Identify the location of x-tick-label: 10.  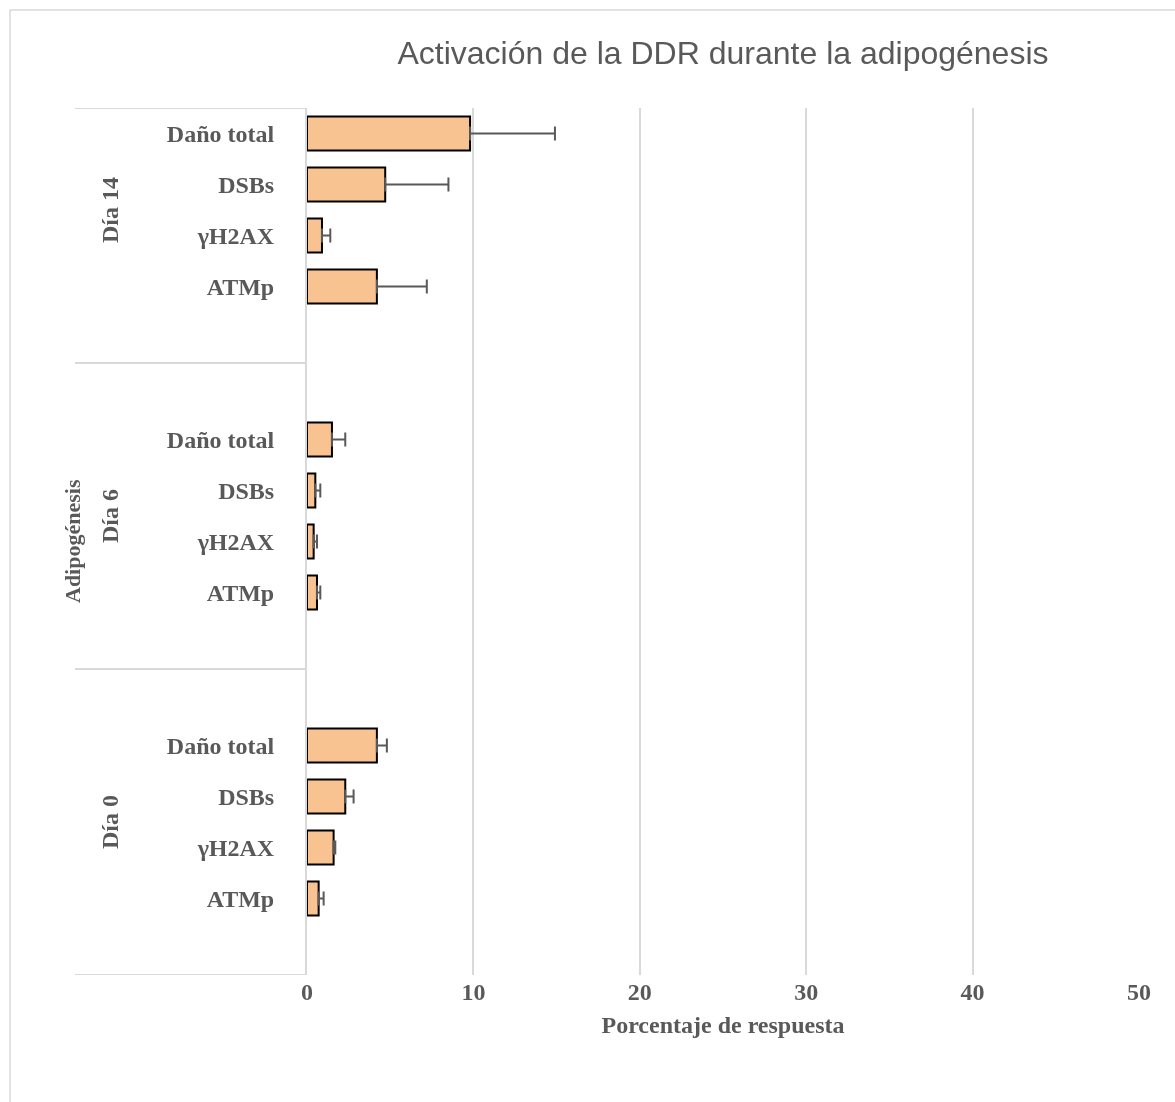
(473, 992).